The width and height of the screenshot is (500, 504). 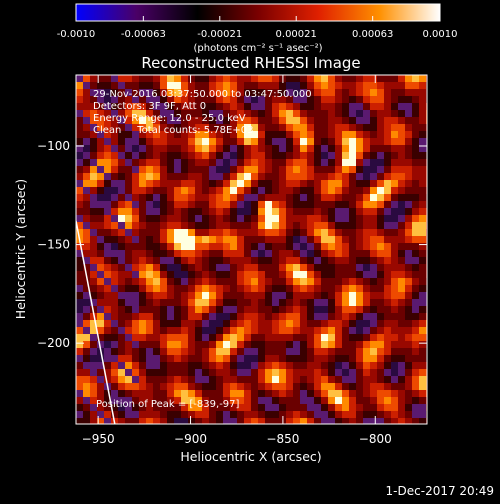 What do you see at coordinates (296, 34) in the screenshot?
I see `colorbar-tick-label: 0.00021` at bounding box center [296, 34].